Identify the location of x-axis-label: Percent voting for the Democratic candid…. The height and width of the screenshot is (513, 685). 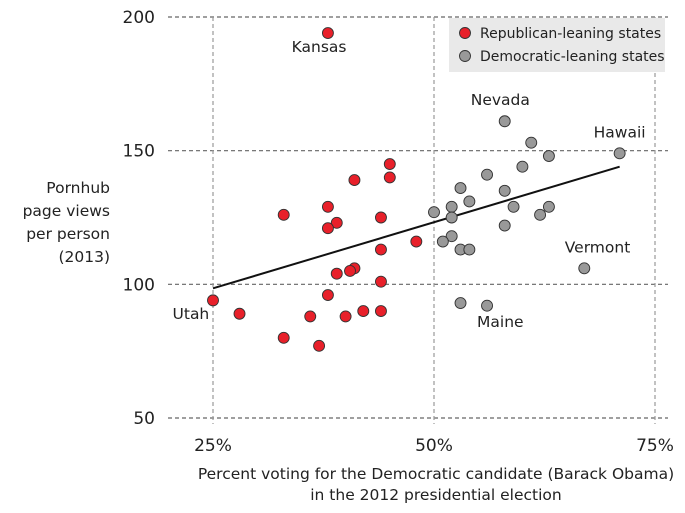
(436, 484).